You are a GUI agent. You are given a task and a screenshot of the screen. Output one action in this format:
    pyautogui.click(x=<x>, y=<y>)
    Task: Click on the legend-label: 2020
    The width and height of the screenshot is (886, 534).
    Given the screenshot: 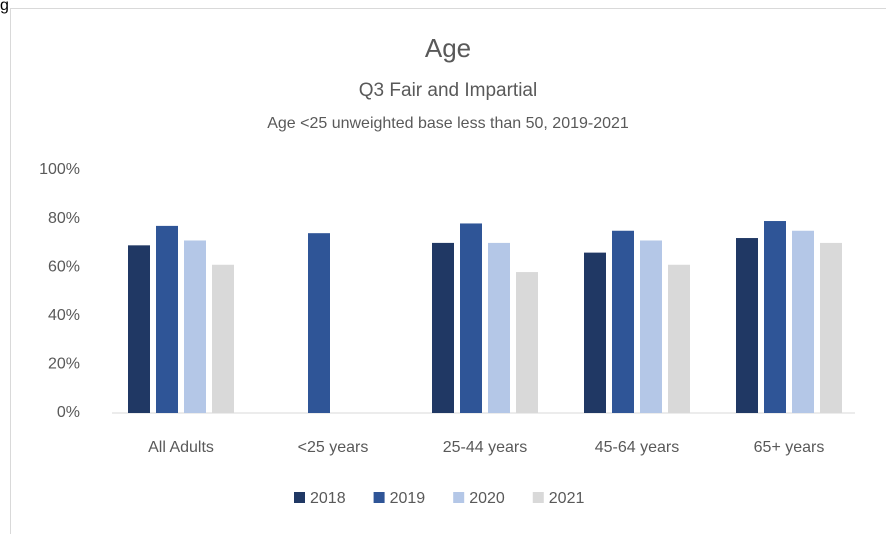 What is the action you would take?
    pyautogui.click(x=487, y=498)
    